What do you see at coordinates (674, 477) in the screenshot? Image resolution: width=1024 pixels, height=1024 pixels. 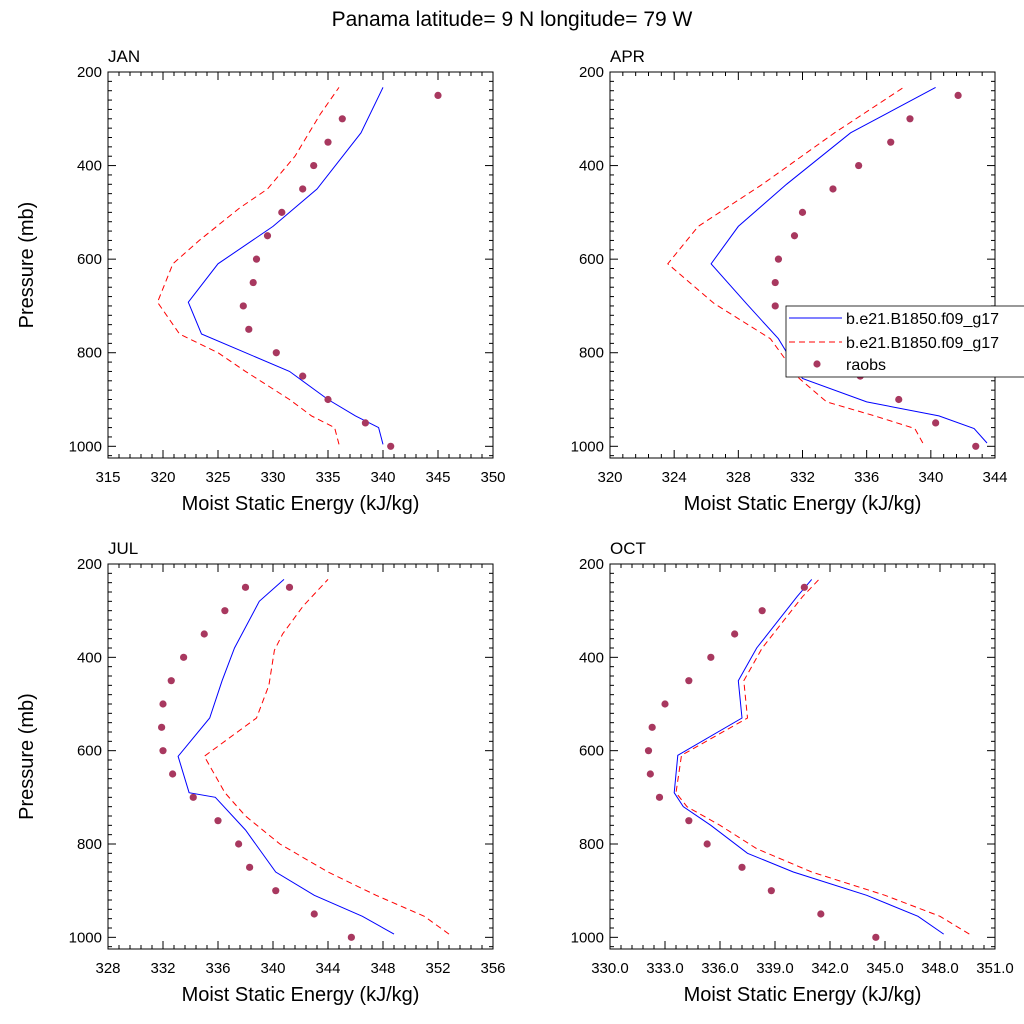 I see `x-tick-label: 324` at bounding box center [674, 477].